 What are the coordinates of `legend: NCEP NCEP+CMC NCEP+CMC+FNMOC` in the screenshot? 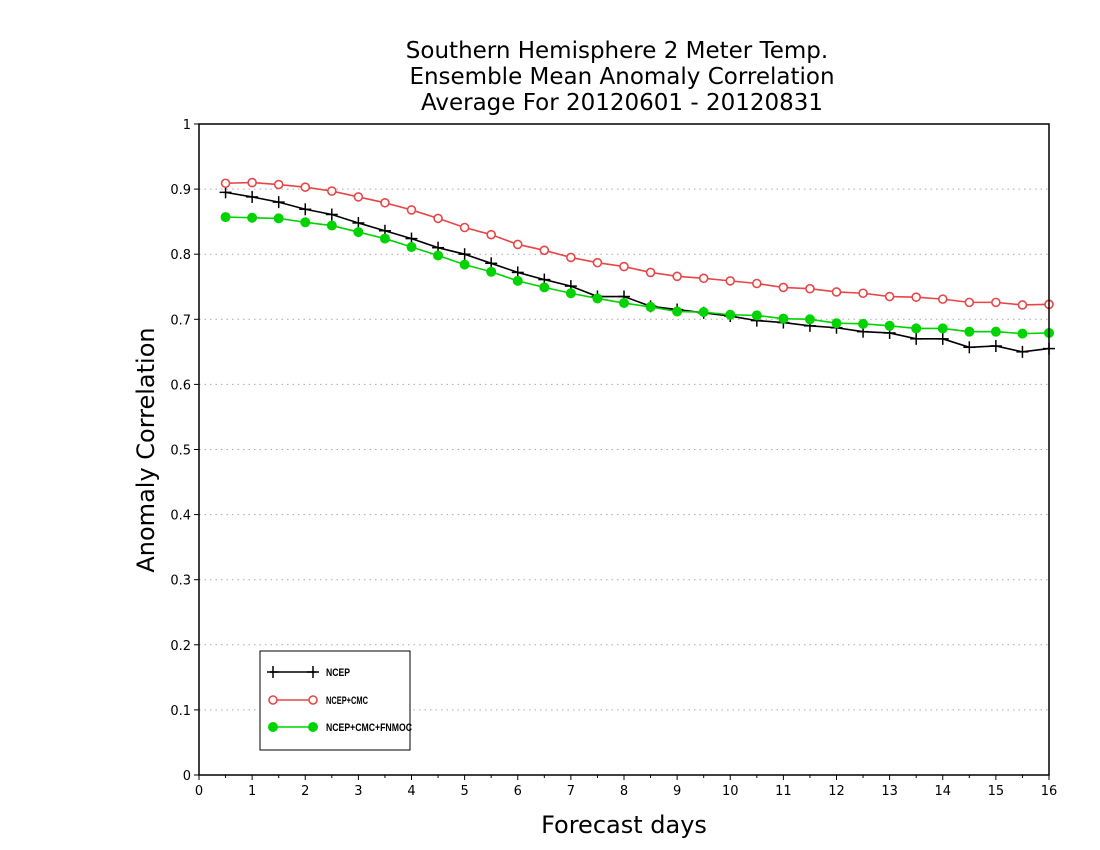 It's located at (335, 700).